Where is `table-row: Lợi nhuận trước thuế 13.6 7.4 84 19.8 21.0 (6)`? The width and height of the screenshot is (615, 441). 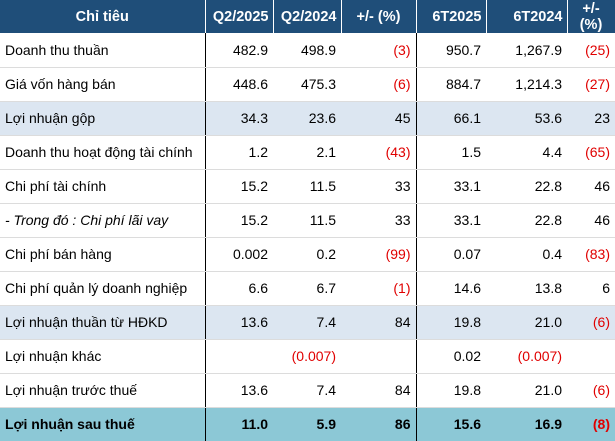
table-row: Lợi nhuận trước thuế 13.6 7.4 84 19.8 21.0 (6) is located at coordinates (307, 390).